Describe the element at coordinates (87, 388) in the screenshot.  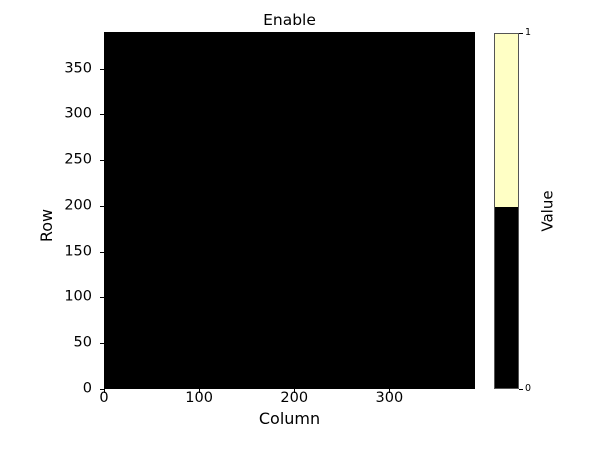
I see `y-tick-label: 0` at that location.